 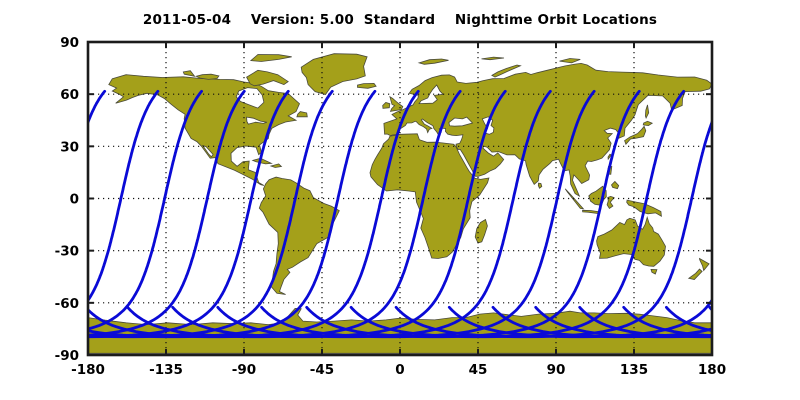 What do you see at coordinates (478, 370) in the screenshot?
I see `x-tick-label-45: 45` at bounding box center [478, 370].